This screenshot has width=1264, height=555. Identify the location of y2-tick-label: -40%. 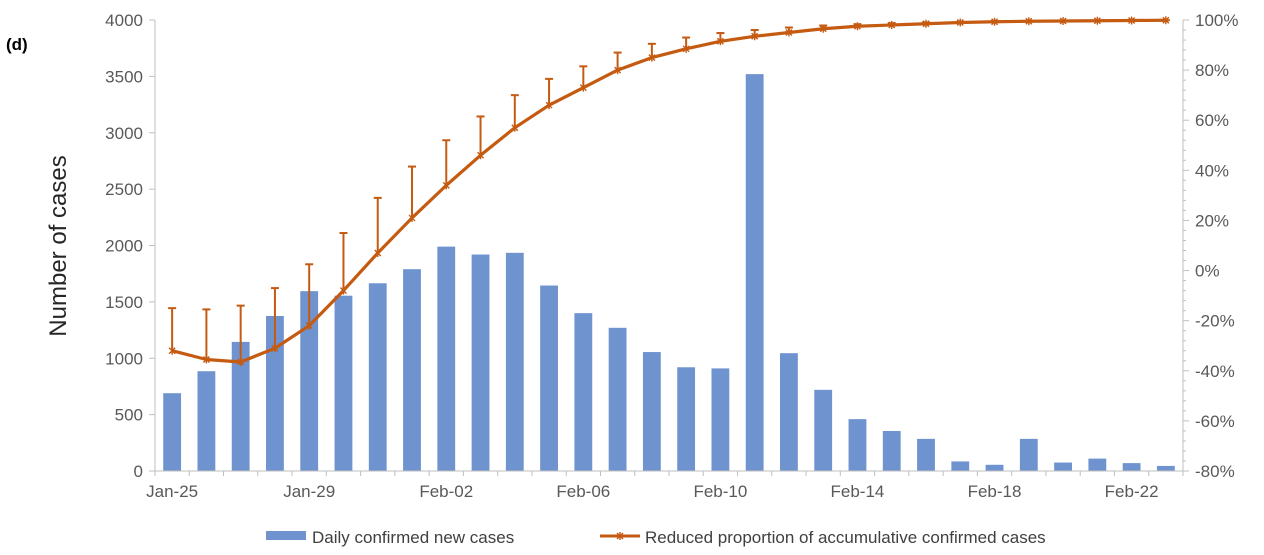
(1215, 371).